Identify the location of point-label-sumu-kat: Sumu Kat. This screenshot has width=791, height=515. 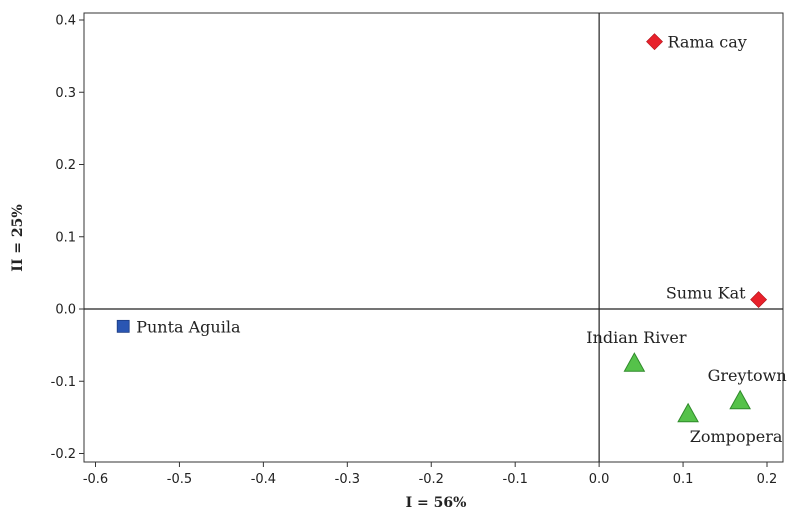
(706, 293).